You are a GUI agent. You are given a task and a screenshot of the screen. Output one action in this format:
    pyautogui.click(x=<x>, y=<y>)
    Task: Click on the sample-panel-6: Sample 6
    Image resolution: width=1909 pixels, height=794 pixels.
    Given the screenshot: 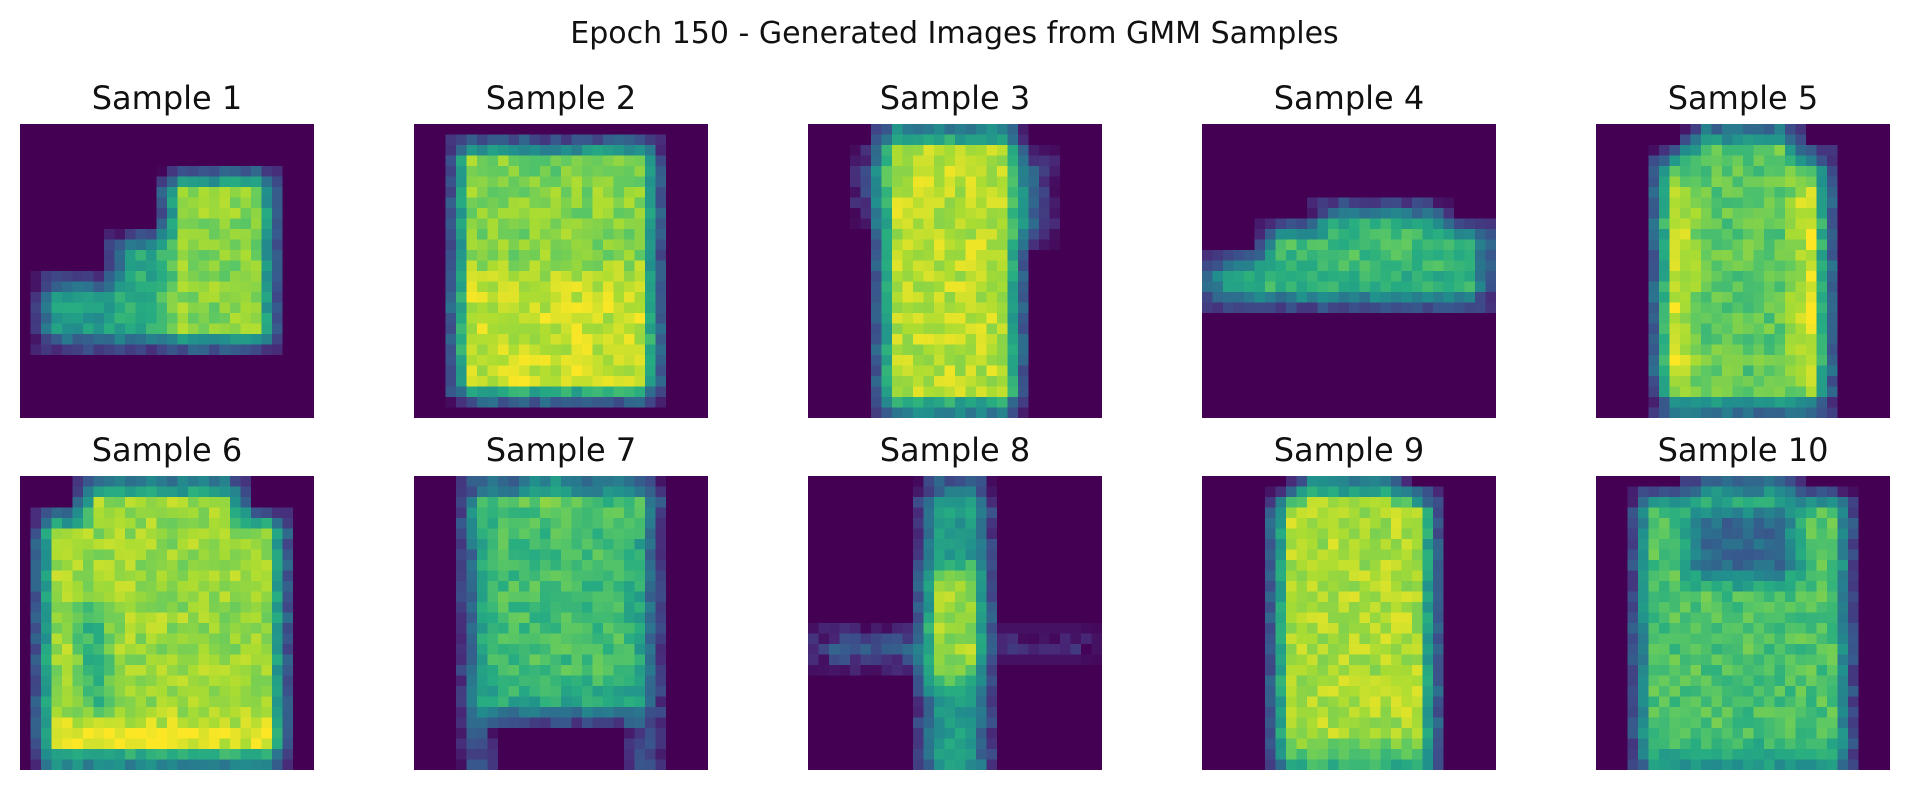 What is the action you would take?
    pyautogui.click(x=167, y=600)
    